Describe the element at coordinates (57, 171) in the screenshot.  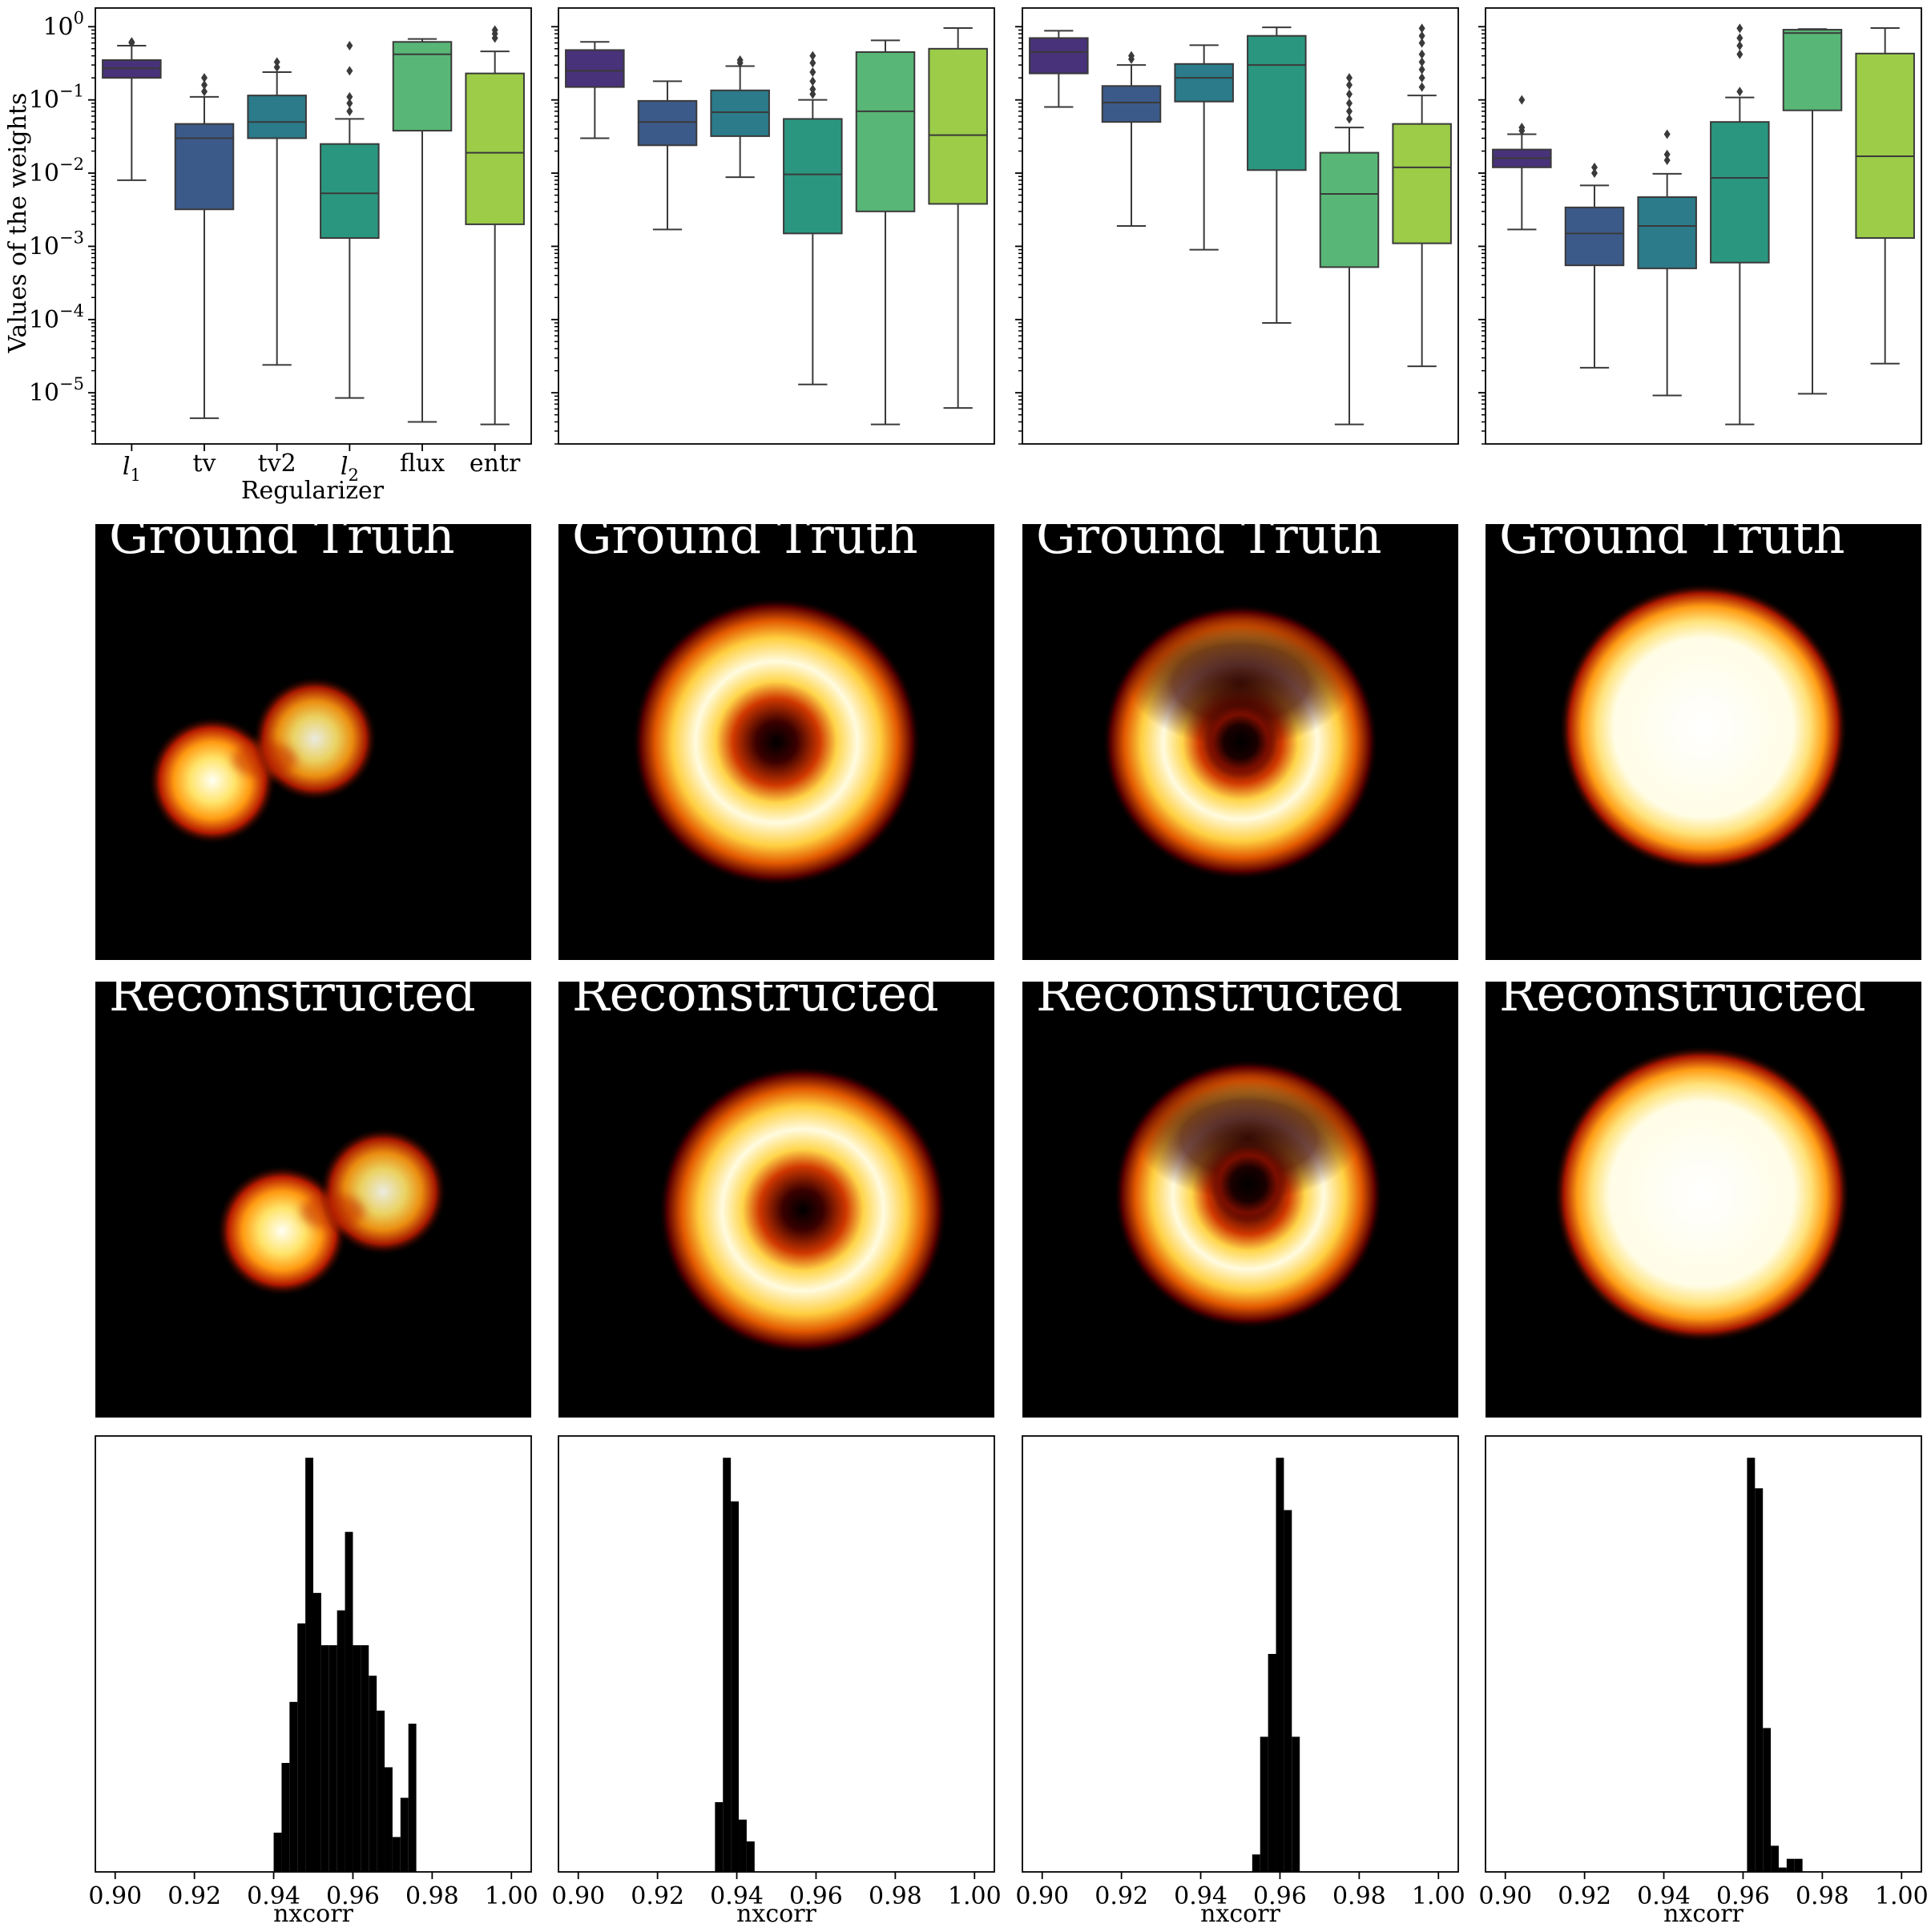
I see `y-tick-label: 10⁻²` at that location.